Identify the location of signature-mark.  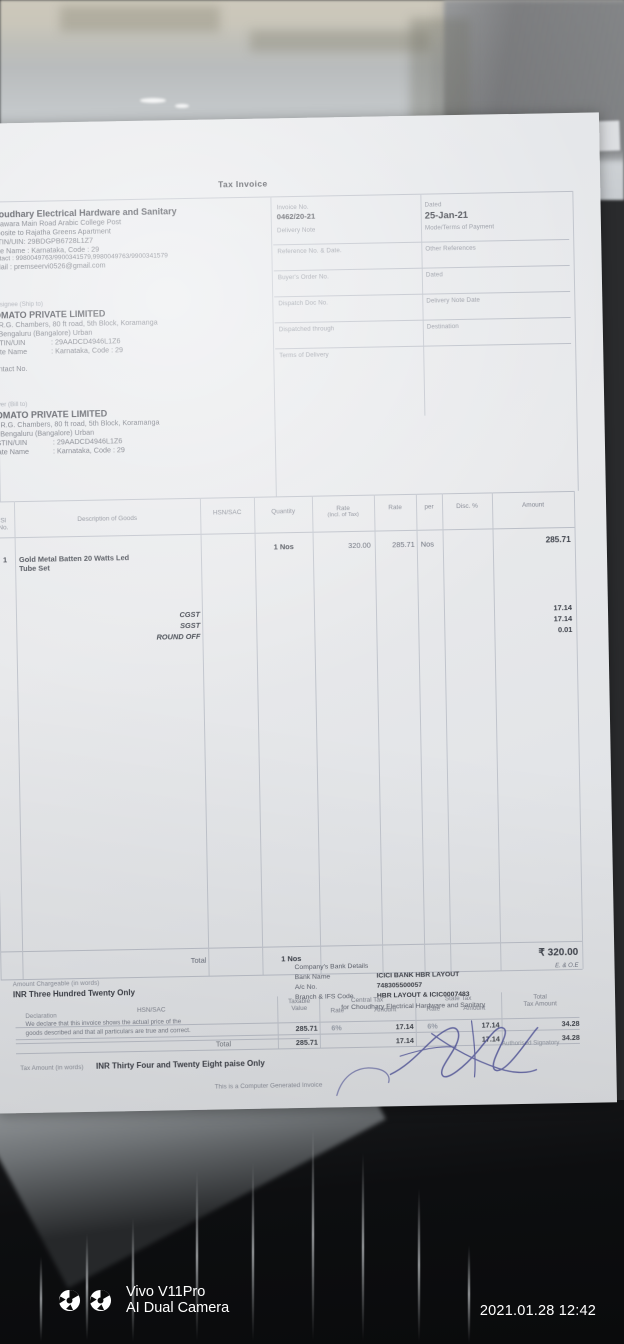
(464, 1049).